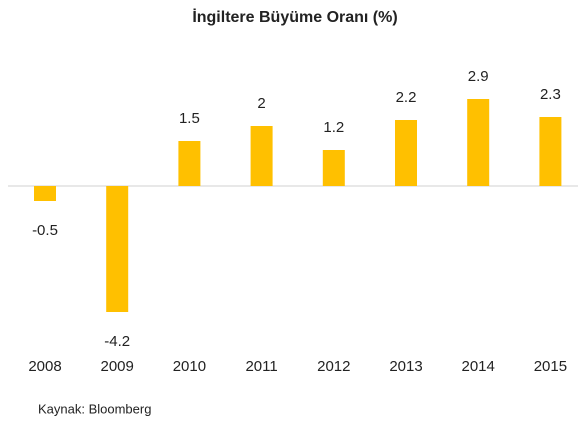 The height and width of the screenshot is (428, 587). I want to click on data-label: 2.2, so click(406, 97).